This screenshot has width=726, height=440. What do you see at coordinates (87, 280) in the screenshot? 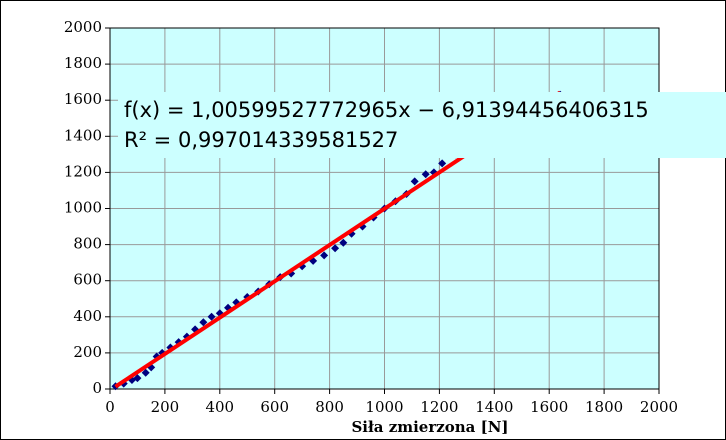
I see `y-tick-label: 600` at bounding box center [87, 280].